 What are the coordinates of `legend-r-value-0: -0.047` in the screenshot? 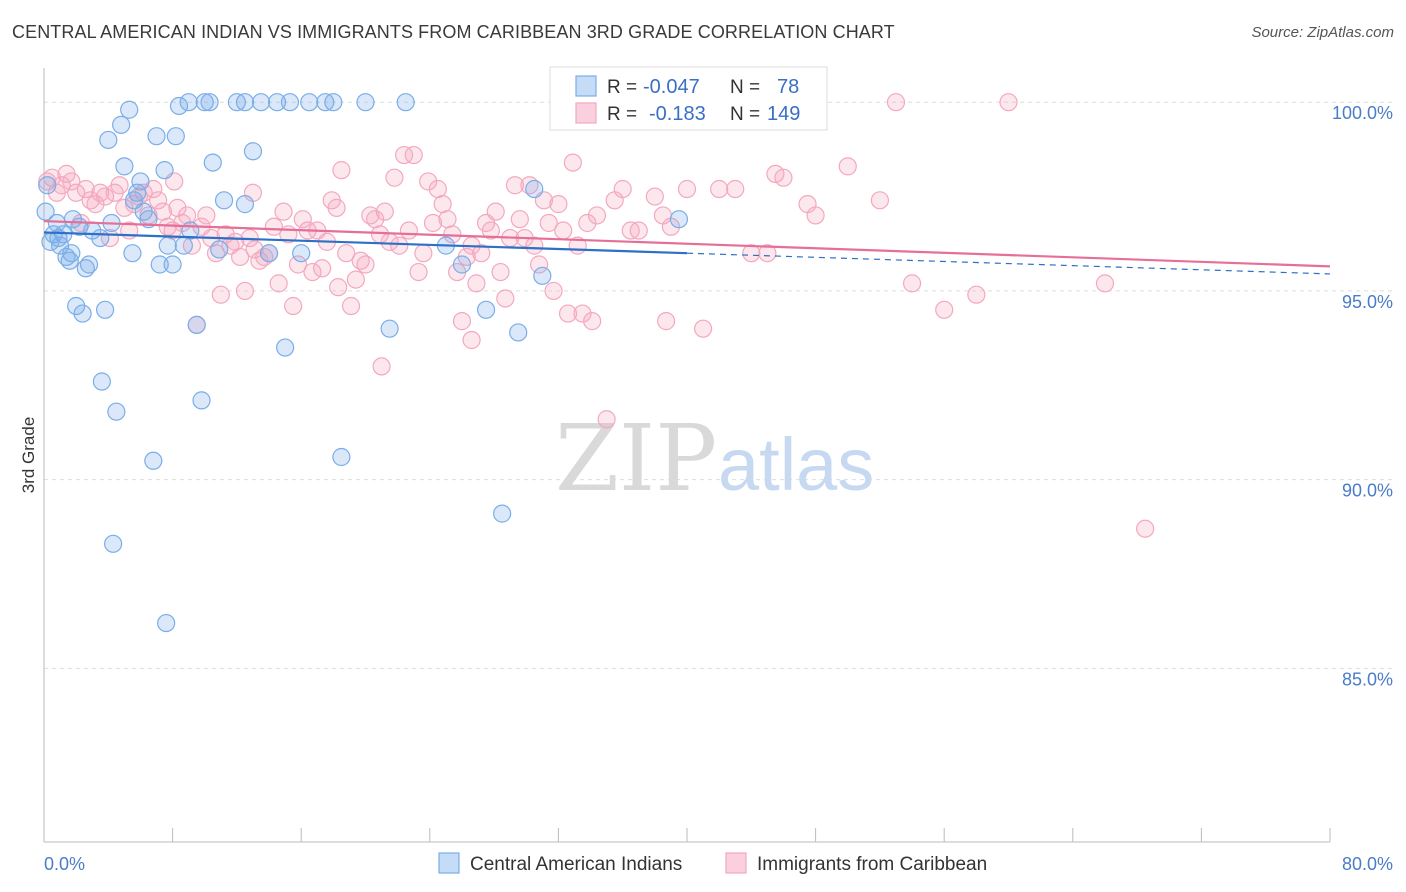 It's located at (671, 87).